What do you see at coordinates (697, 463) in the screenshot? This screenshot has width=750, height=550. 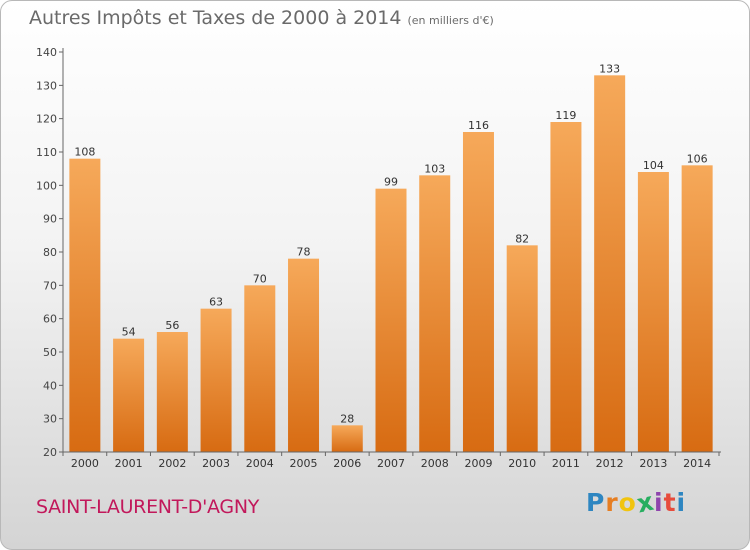 I see `x-tick-label: 2014` at bounding box center [697, 463].